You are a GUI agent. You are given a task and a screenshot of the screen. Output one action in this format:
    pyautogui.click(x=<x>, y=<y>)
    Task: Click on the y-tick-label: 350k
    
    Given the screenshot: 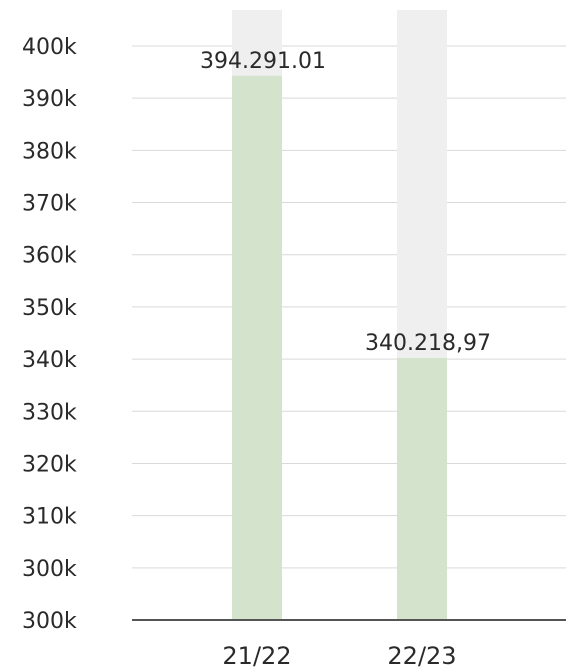 What is the action you would take?
    pyautogui.click(x=49, y=308)
    